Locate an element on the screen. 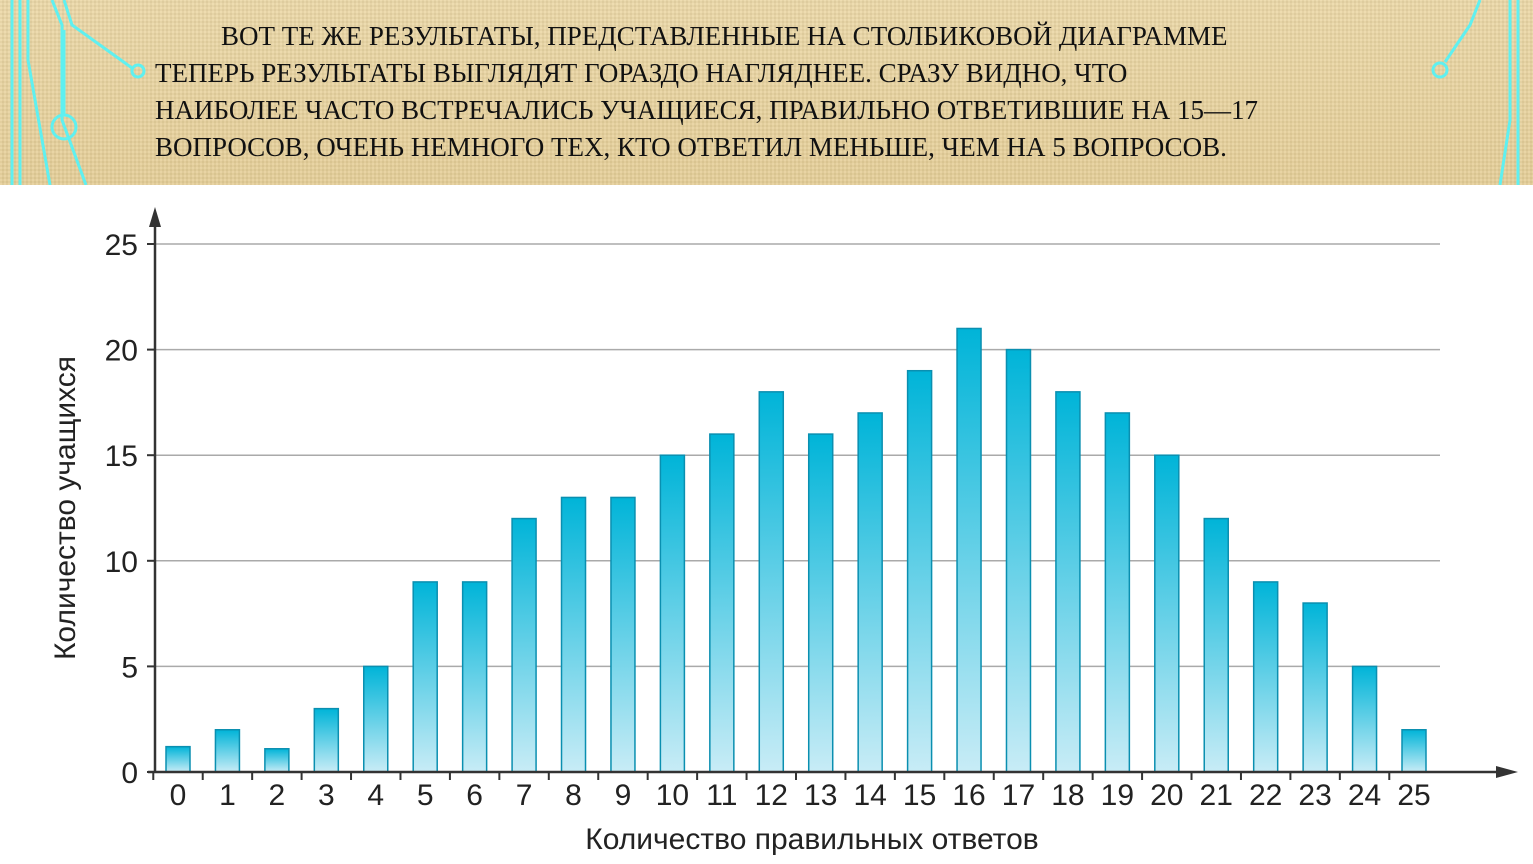 The width and height of the screenshot is (1533, 864). x-tick-label: 25 is located at coordinates (1413, 795).